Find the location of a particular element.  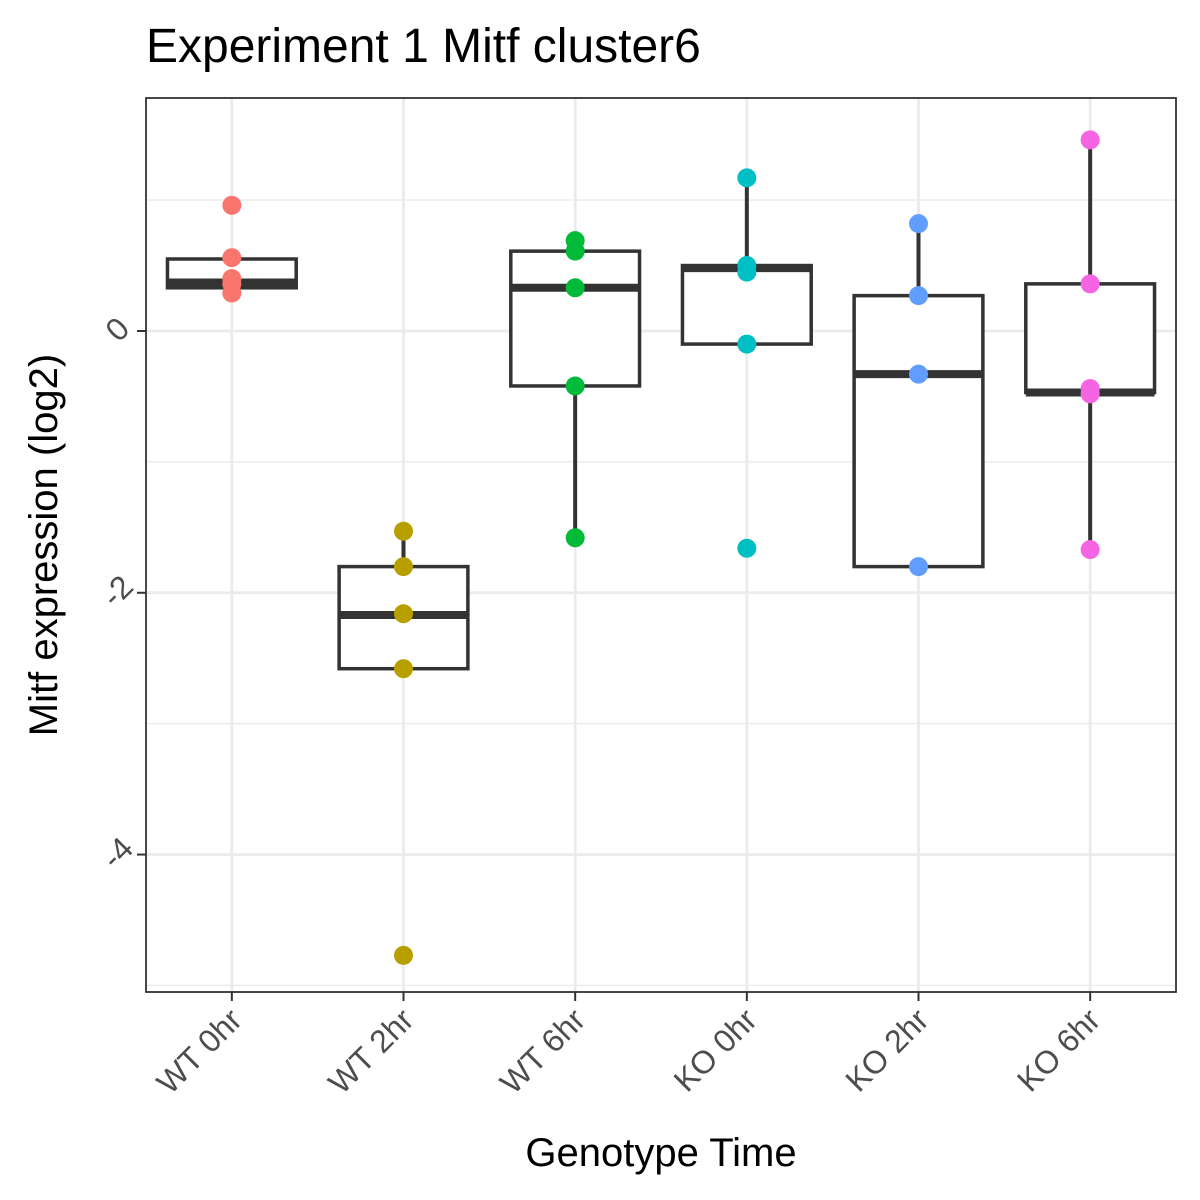

x-axis-title: Genotype Time is located at coordinates (660, 1153).